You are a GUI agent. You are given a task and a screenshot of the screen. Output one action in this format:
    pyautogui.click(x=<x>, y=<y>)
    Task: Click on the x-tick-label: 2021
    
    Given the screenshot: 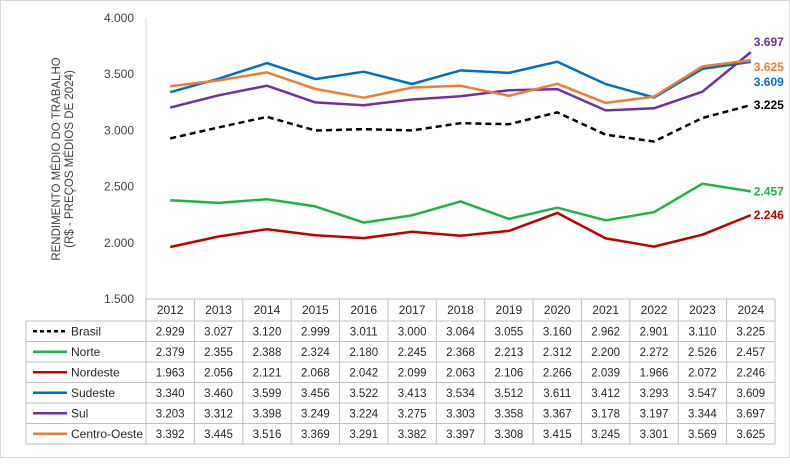 What is the action you would take?
    pyautogui.click(x=605, y=310)
    